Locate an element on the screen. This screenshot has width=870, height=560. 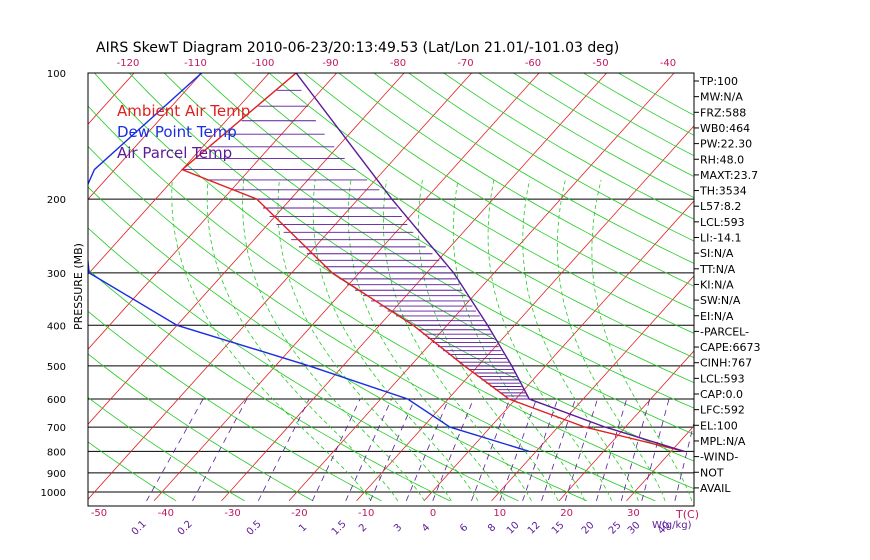
bottom-temp-tick-label: 20 is located at coordinates (566, 513).